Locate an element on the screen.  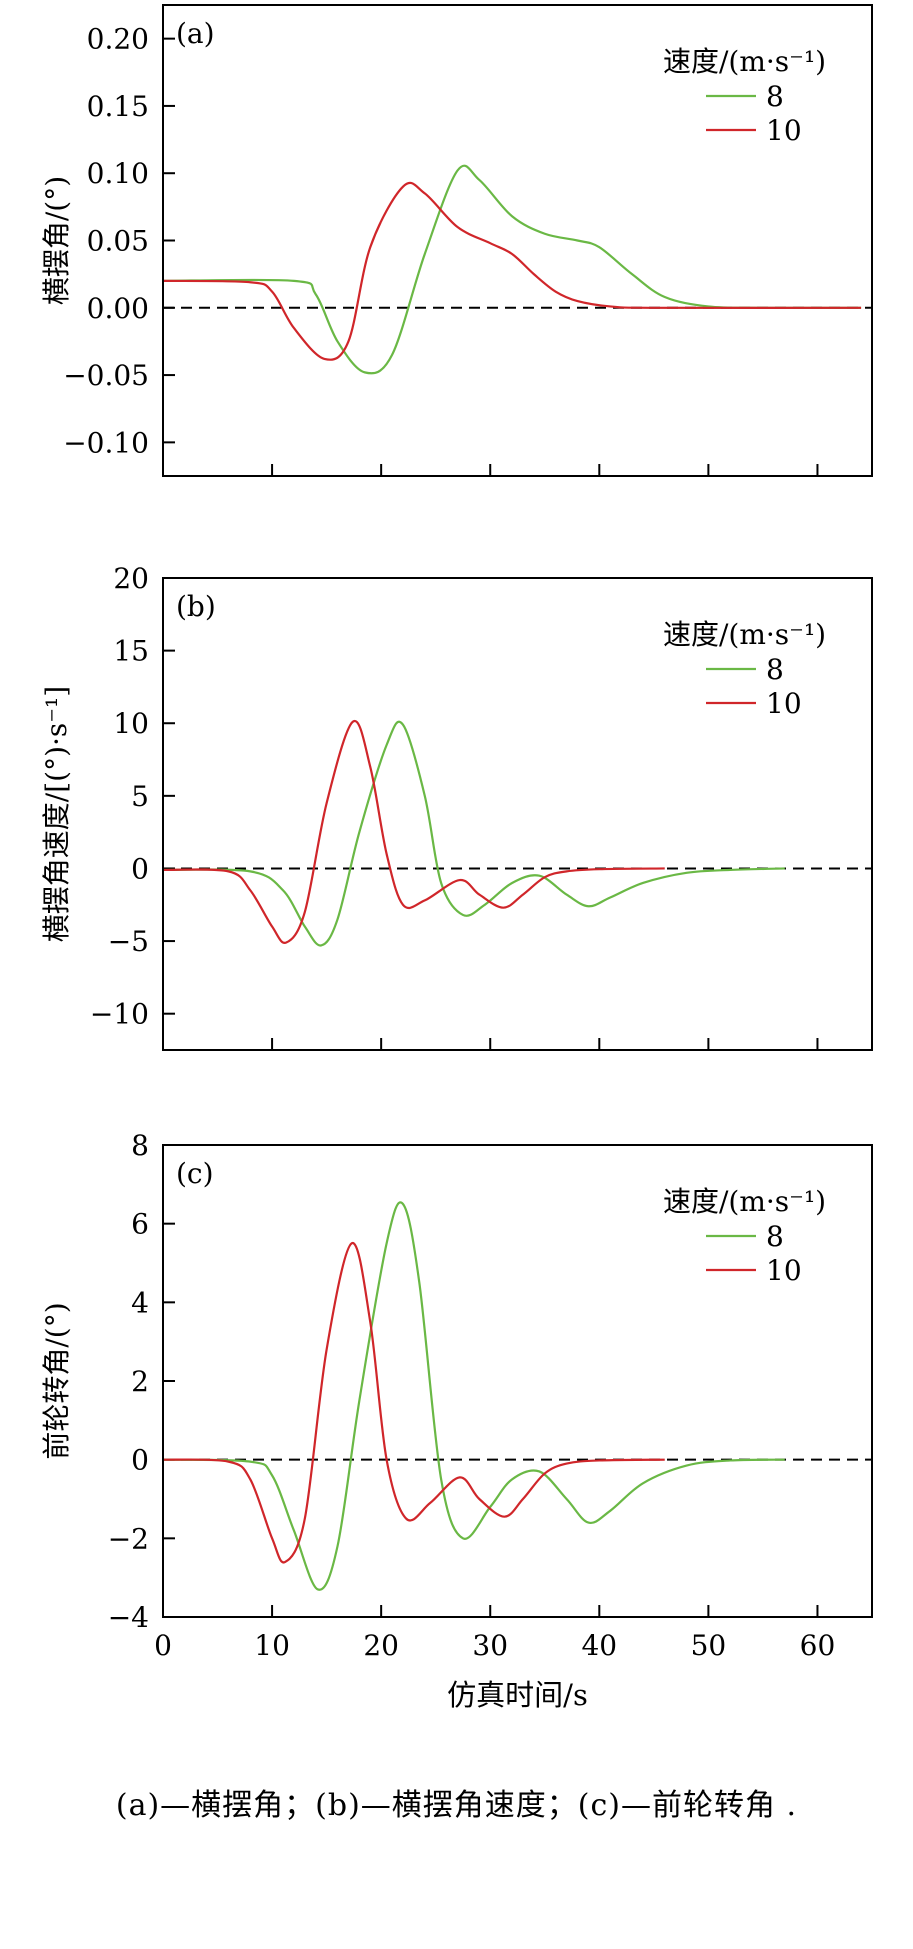
panel-label: (b) is located at coordinates (196, 606).